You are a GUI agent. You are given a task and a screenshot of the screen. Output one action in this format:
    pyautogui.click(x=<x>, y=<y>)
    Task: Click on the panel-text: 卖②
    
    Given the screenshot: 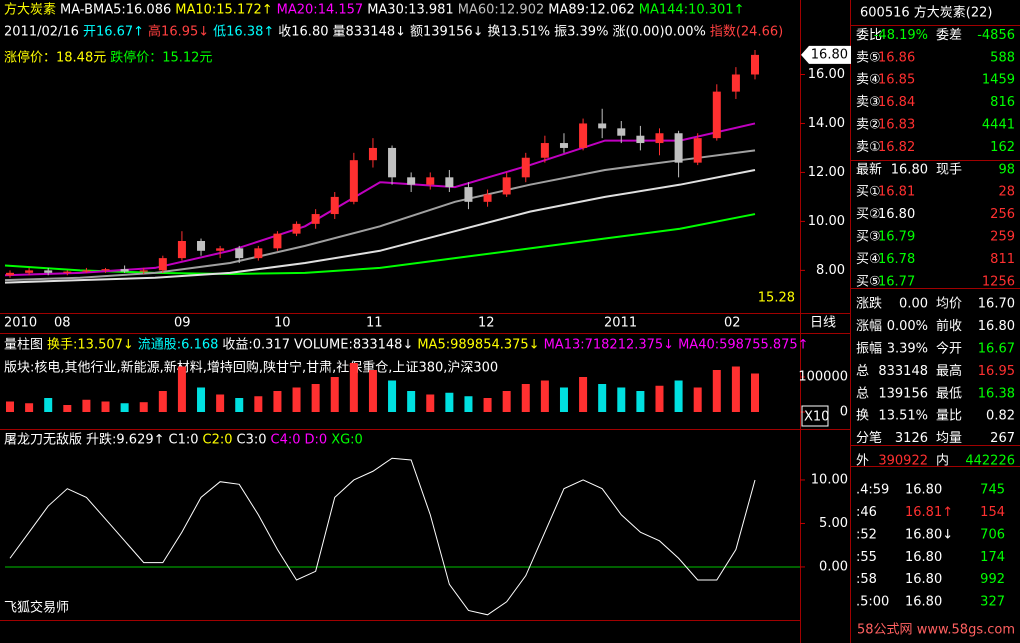 What is the action you would take?
    pyautogui.click(x=868, y=125)
    